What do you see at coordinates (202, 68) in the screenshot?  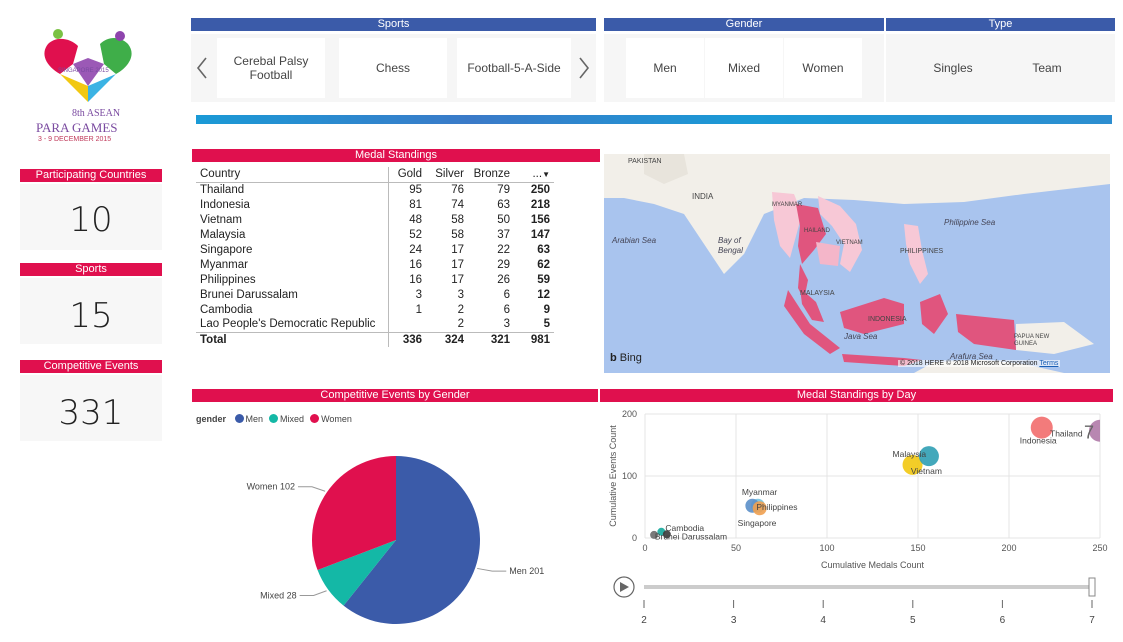 I see `chevron-left-icon` at bounding box center [202, 68].